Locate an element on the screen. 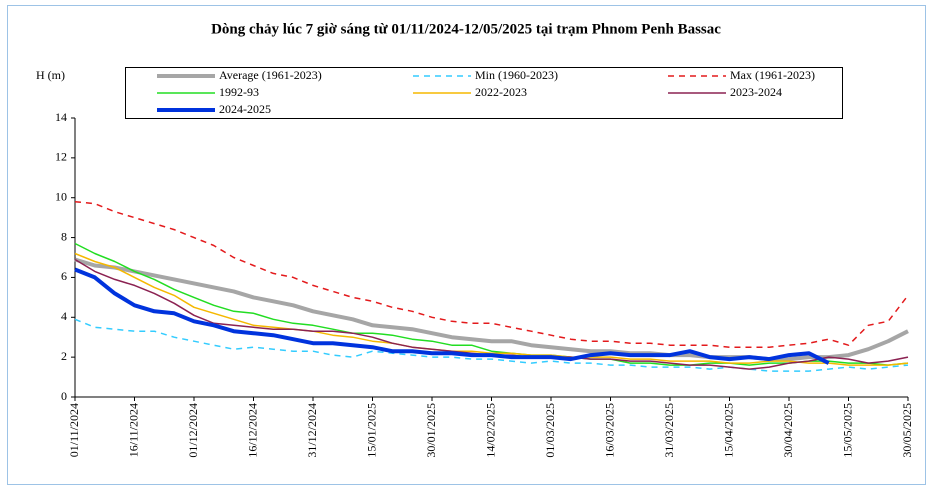 This screenshot has height=495, width=933. y-tick-label: 2 is located at coordinates (64, 356).